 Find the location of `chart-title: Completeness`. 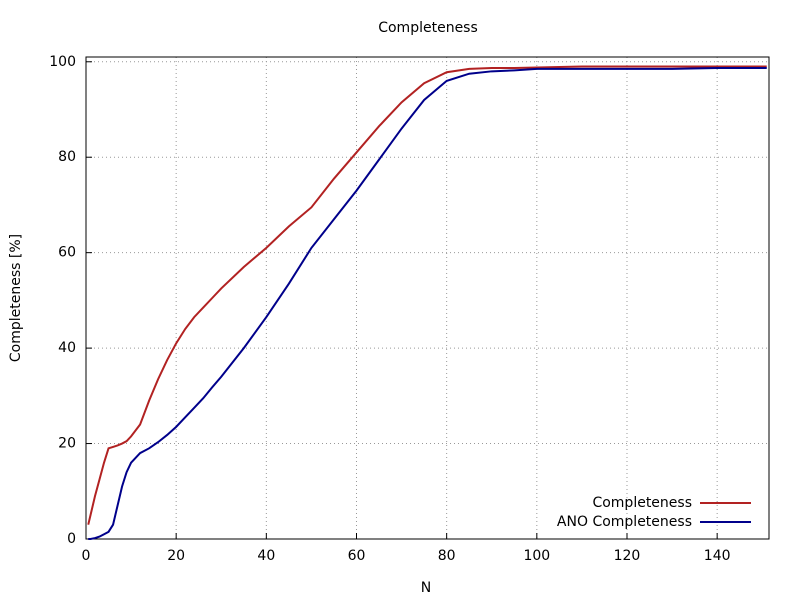

chart-title: Completeness is located at coordinates (428, 28).